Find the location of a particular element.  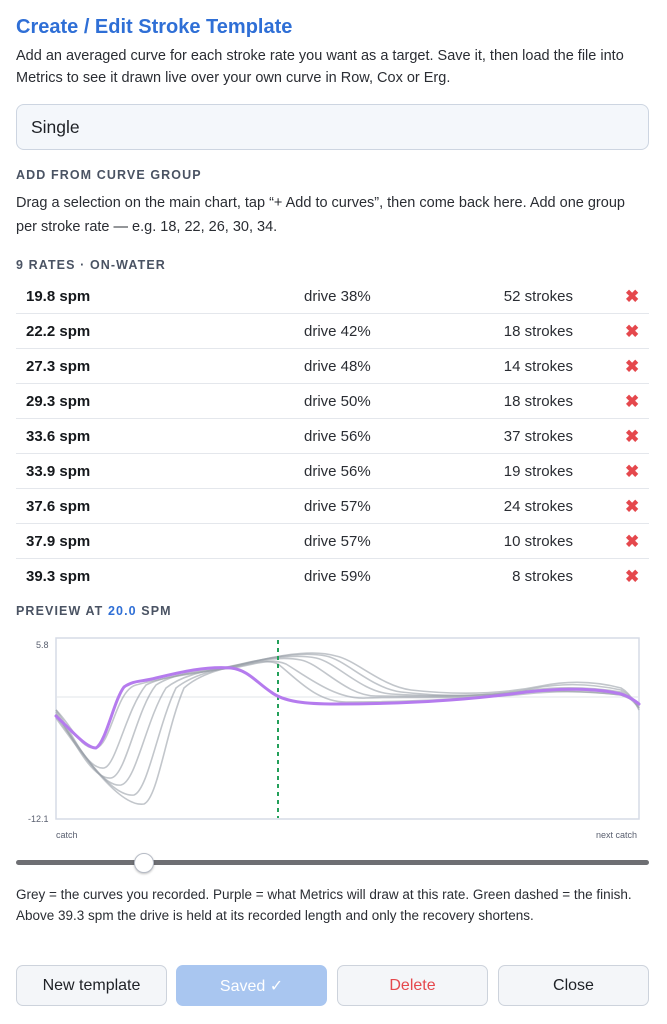

rate-spm: 39.3 spm is located at coordinates (58, 576).